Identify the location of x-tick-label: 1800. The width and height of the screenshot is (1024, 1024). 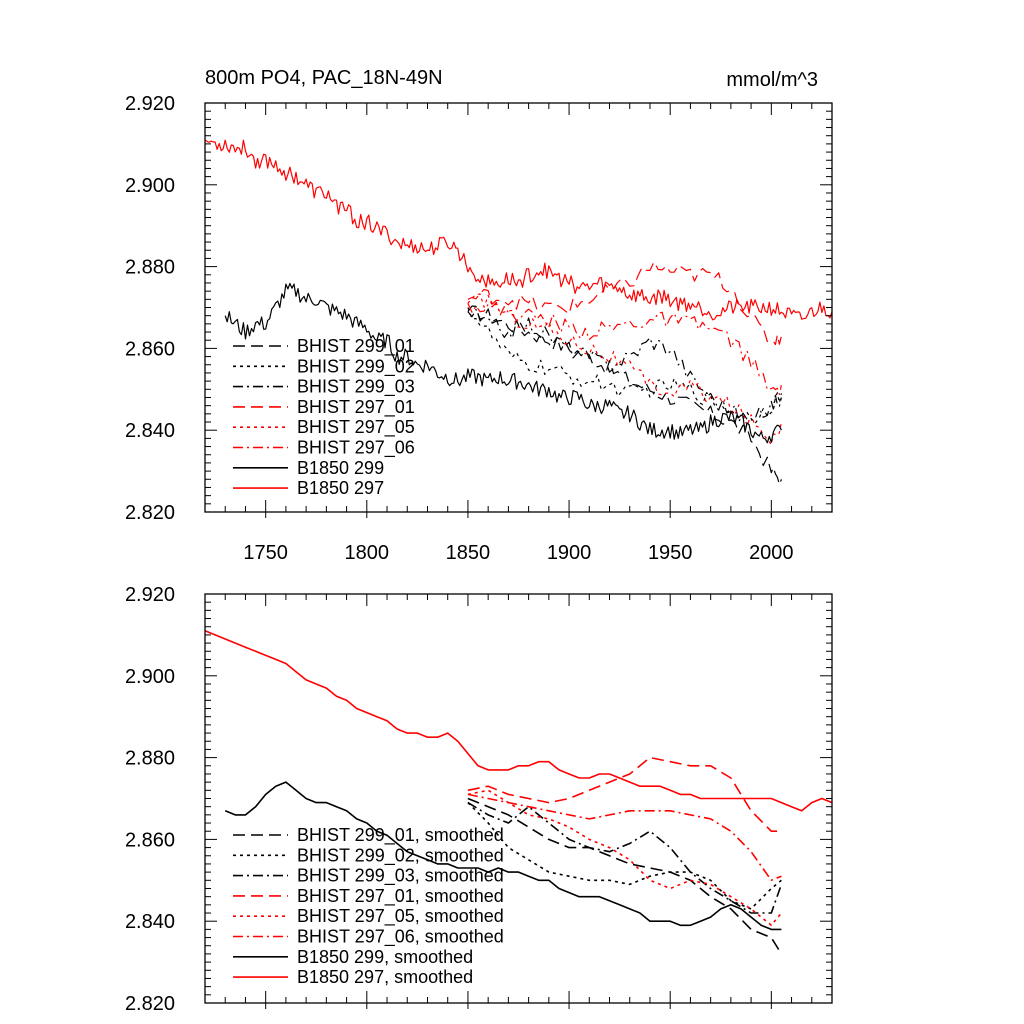
(367, 553).